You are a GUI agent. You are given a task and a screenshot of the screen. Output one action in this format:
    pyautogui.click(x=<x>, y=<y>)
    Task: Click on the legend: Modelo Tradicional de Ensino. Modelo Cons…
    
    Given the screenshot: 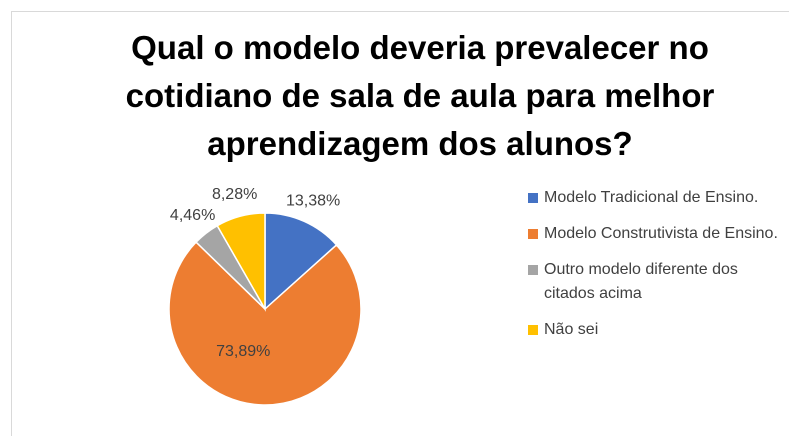 What is the action you would take?
    pyautogui.click(x=655, y=270)
    